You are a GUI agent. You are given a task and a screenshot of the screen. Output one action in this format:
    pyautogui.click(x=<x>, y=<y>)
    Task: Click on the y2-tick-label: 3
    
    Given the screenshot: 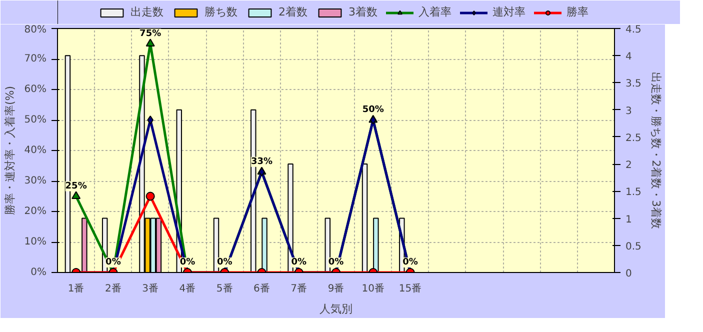 What is the action you would take?
    pyautogui.click(x=629, y=111)
    